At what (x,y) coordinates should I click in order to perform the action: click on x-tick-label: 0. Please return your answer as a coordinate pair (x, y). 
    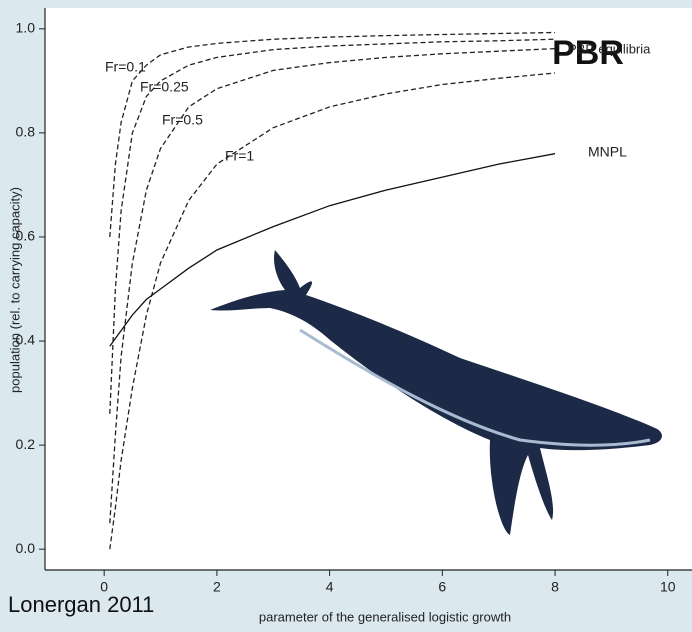
    Looking at the image, I should click on (104, 587).